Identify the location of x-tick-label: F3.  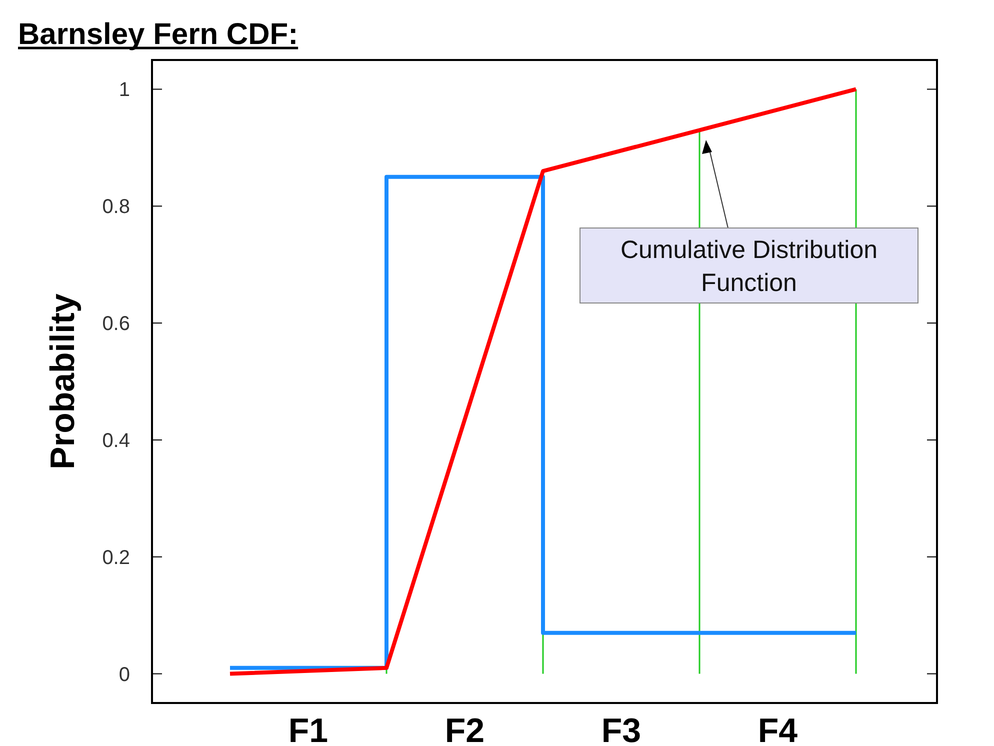
(621, 729).